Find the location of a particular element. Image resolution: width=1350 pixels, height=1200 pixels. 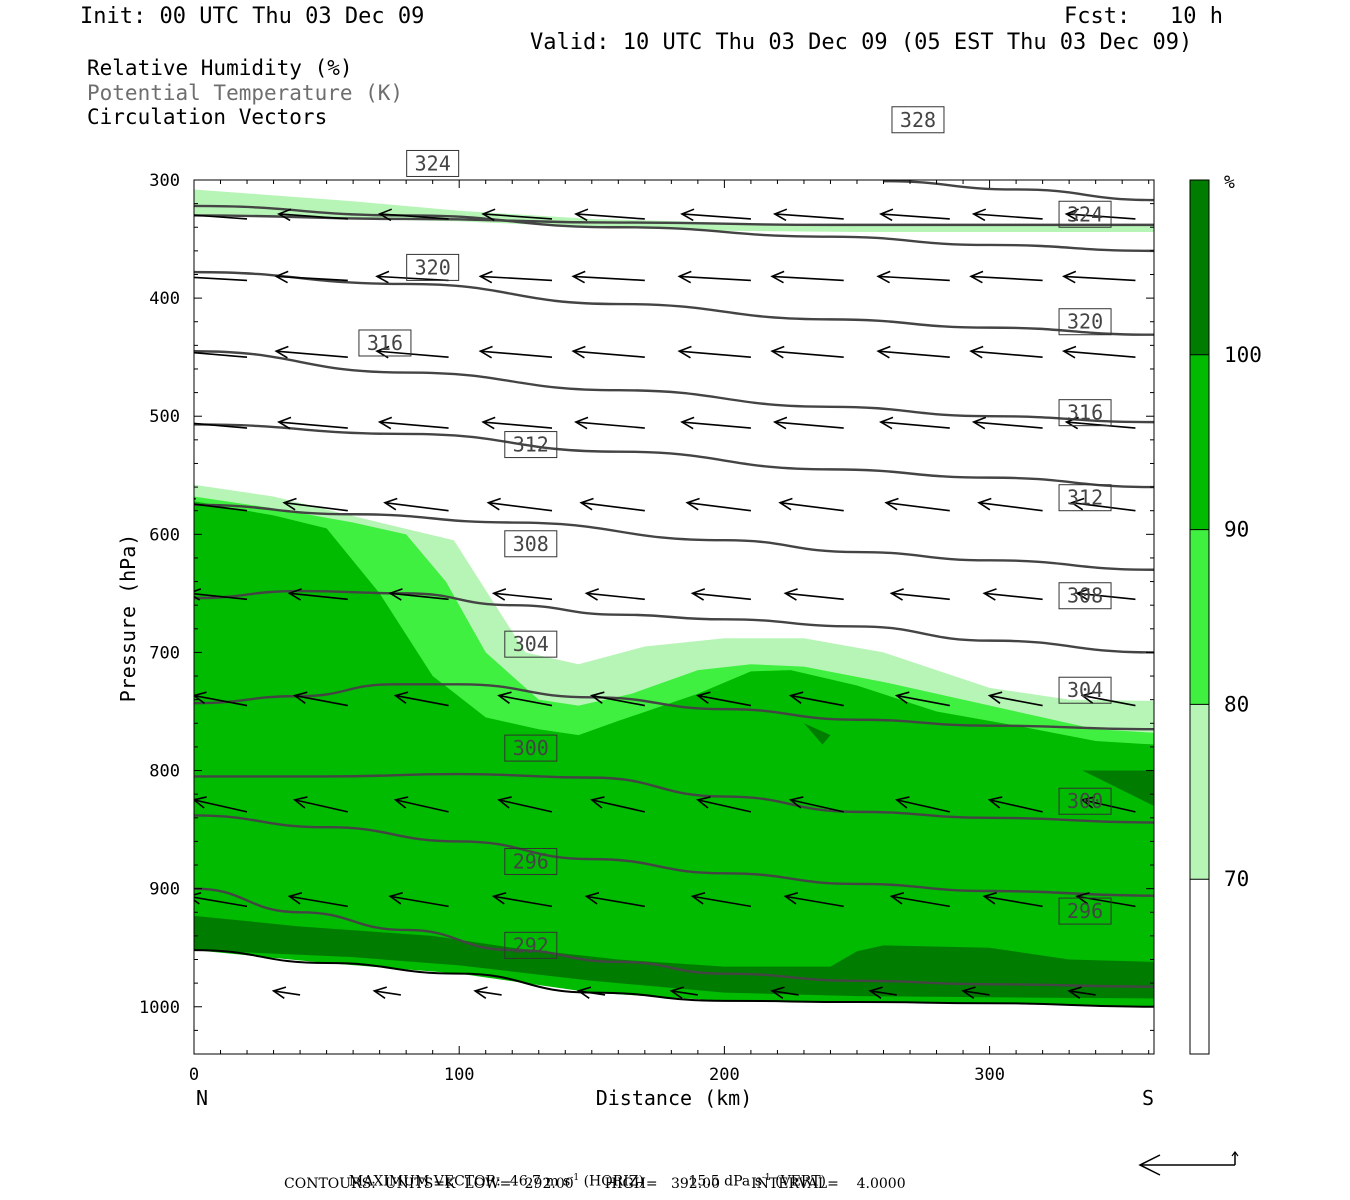

theta-label-296-0: 296 is located at coordinates (531, 861).